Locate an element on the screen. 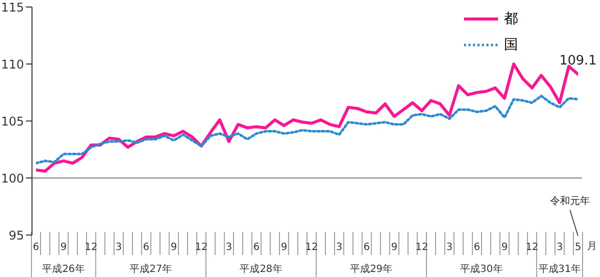 Image resolution: width=600 pixels, height=277 pixels. text: 平成31年 is located at coordinates (559, 269).